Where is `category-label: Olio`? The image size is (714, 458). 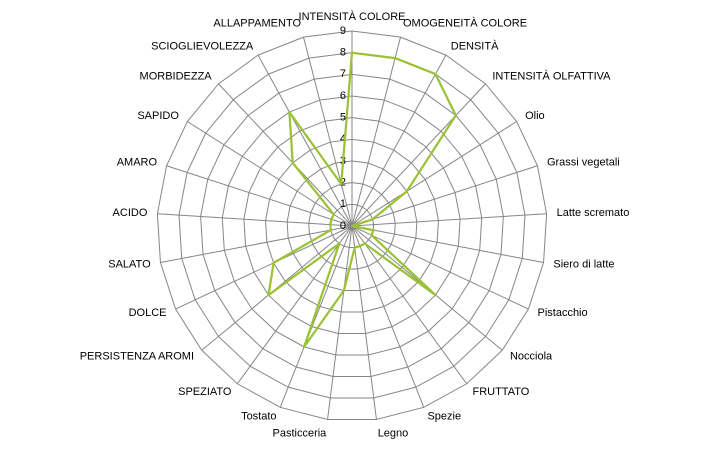
category-label: Olio is located at coordinates (535, 116).